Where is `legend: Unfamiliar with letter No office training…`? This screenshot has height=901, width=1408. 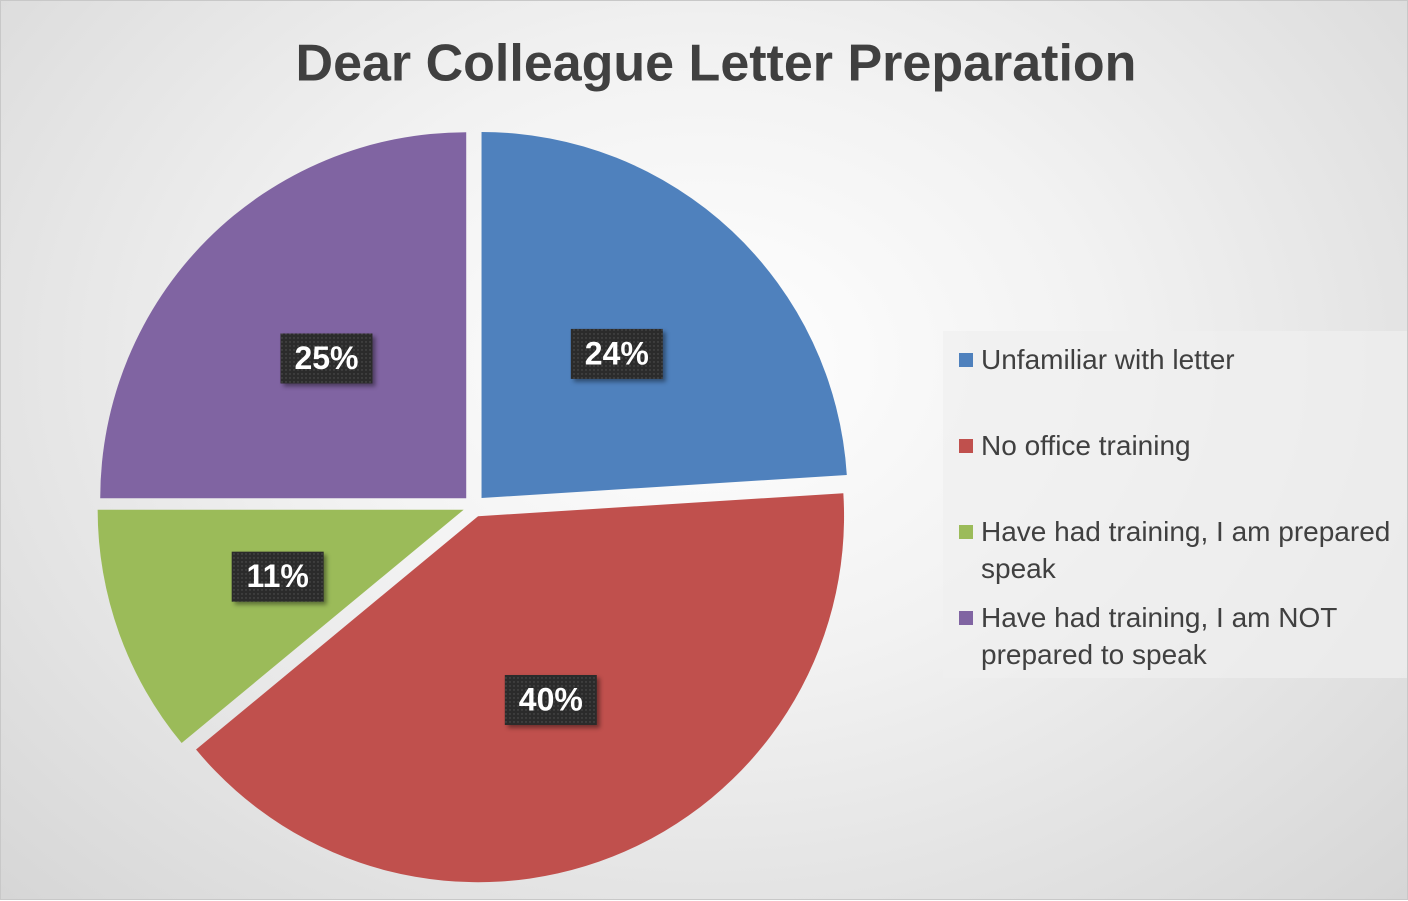 legend: Unfamiliar with letter No office training… is located at coordinates (1175, 504).